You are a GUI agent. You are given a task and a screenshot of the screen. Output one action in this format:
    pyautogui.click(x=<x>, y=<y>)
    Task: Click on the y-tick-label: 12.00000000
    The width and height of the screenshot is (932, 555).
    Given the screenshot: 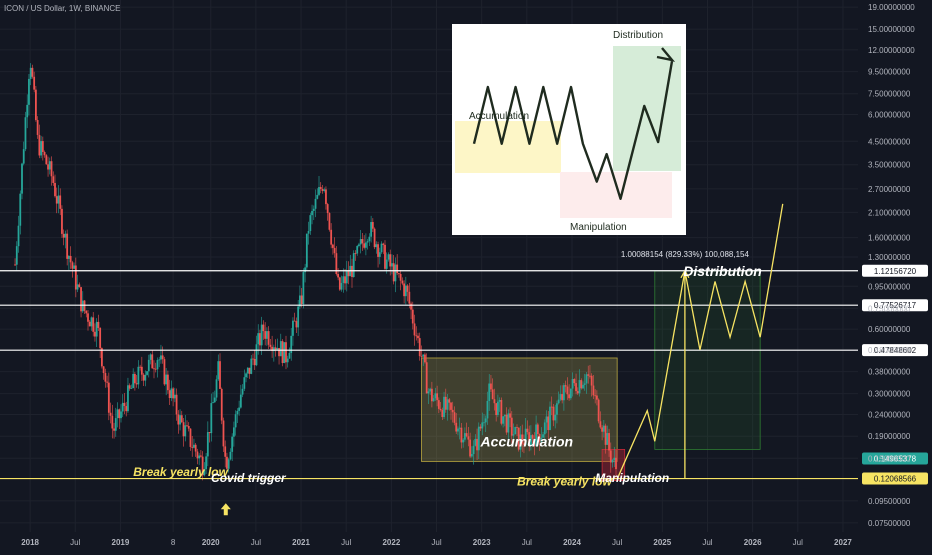 What is the action you would take?
    pyautogui.click(x=891, y=50)
    